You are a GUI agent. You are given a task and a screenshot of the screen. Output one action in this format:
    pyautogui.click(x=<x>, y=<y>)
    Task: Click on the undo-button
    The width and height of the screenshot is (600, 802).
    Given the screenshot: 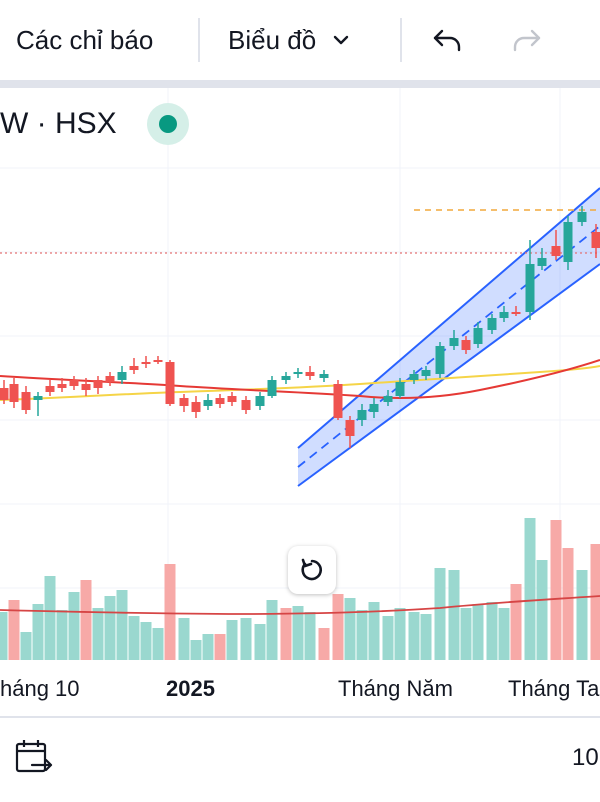 What is the action you would take?
    pyautogui.click(x=447, y=40)
    